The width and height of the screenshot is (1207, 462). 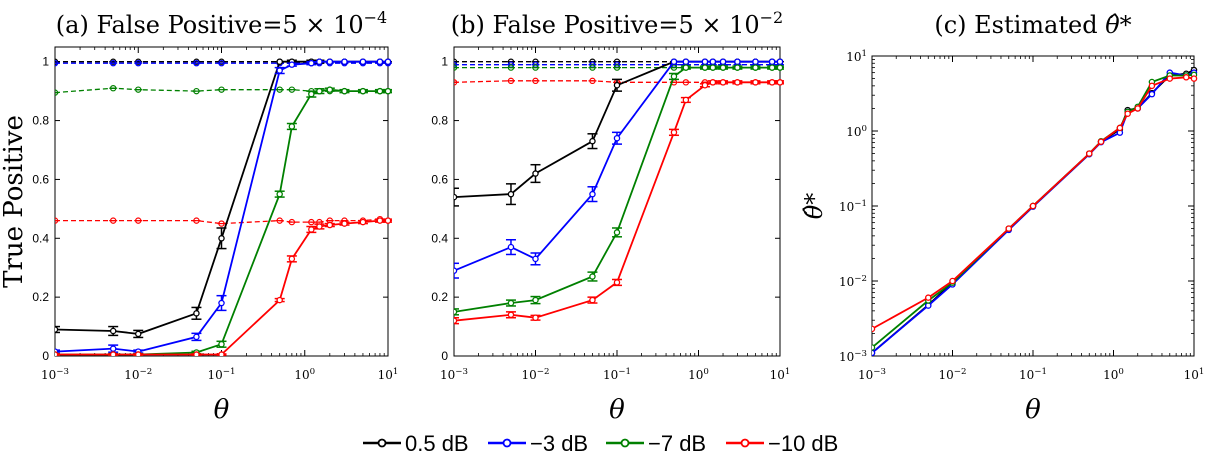 I want to click on y-tick-label: 10−3, so click(x=853, y=356).